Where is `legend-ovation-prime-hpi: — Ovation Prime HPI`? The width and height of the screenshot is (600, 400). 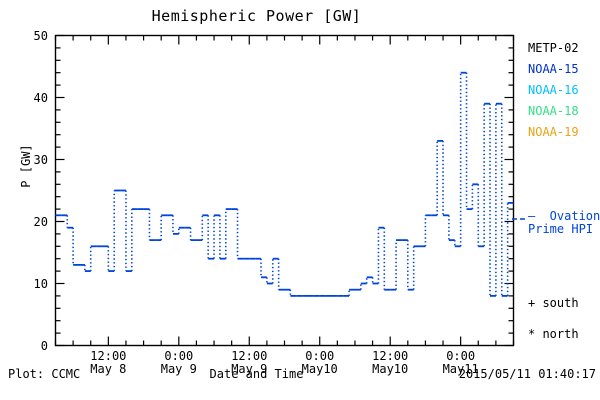 legend-ovation-prime-hpi: — Ovation Prime HPI is located at coordinates (556, 223).